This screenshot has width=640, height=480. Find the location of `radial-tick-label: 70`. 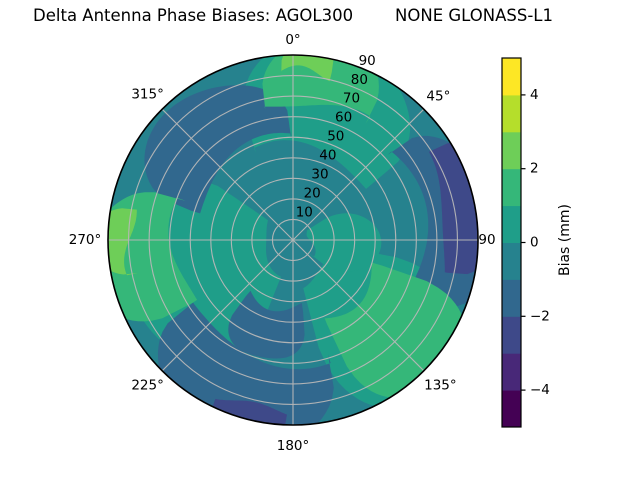

radial-tick-label: 70 is located at coordinates (351, 99).